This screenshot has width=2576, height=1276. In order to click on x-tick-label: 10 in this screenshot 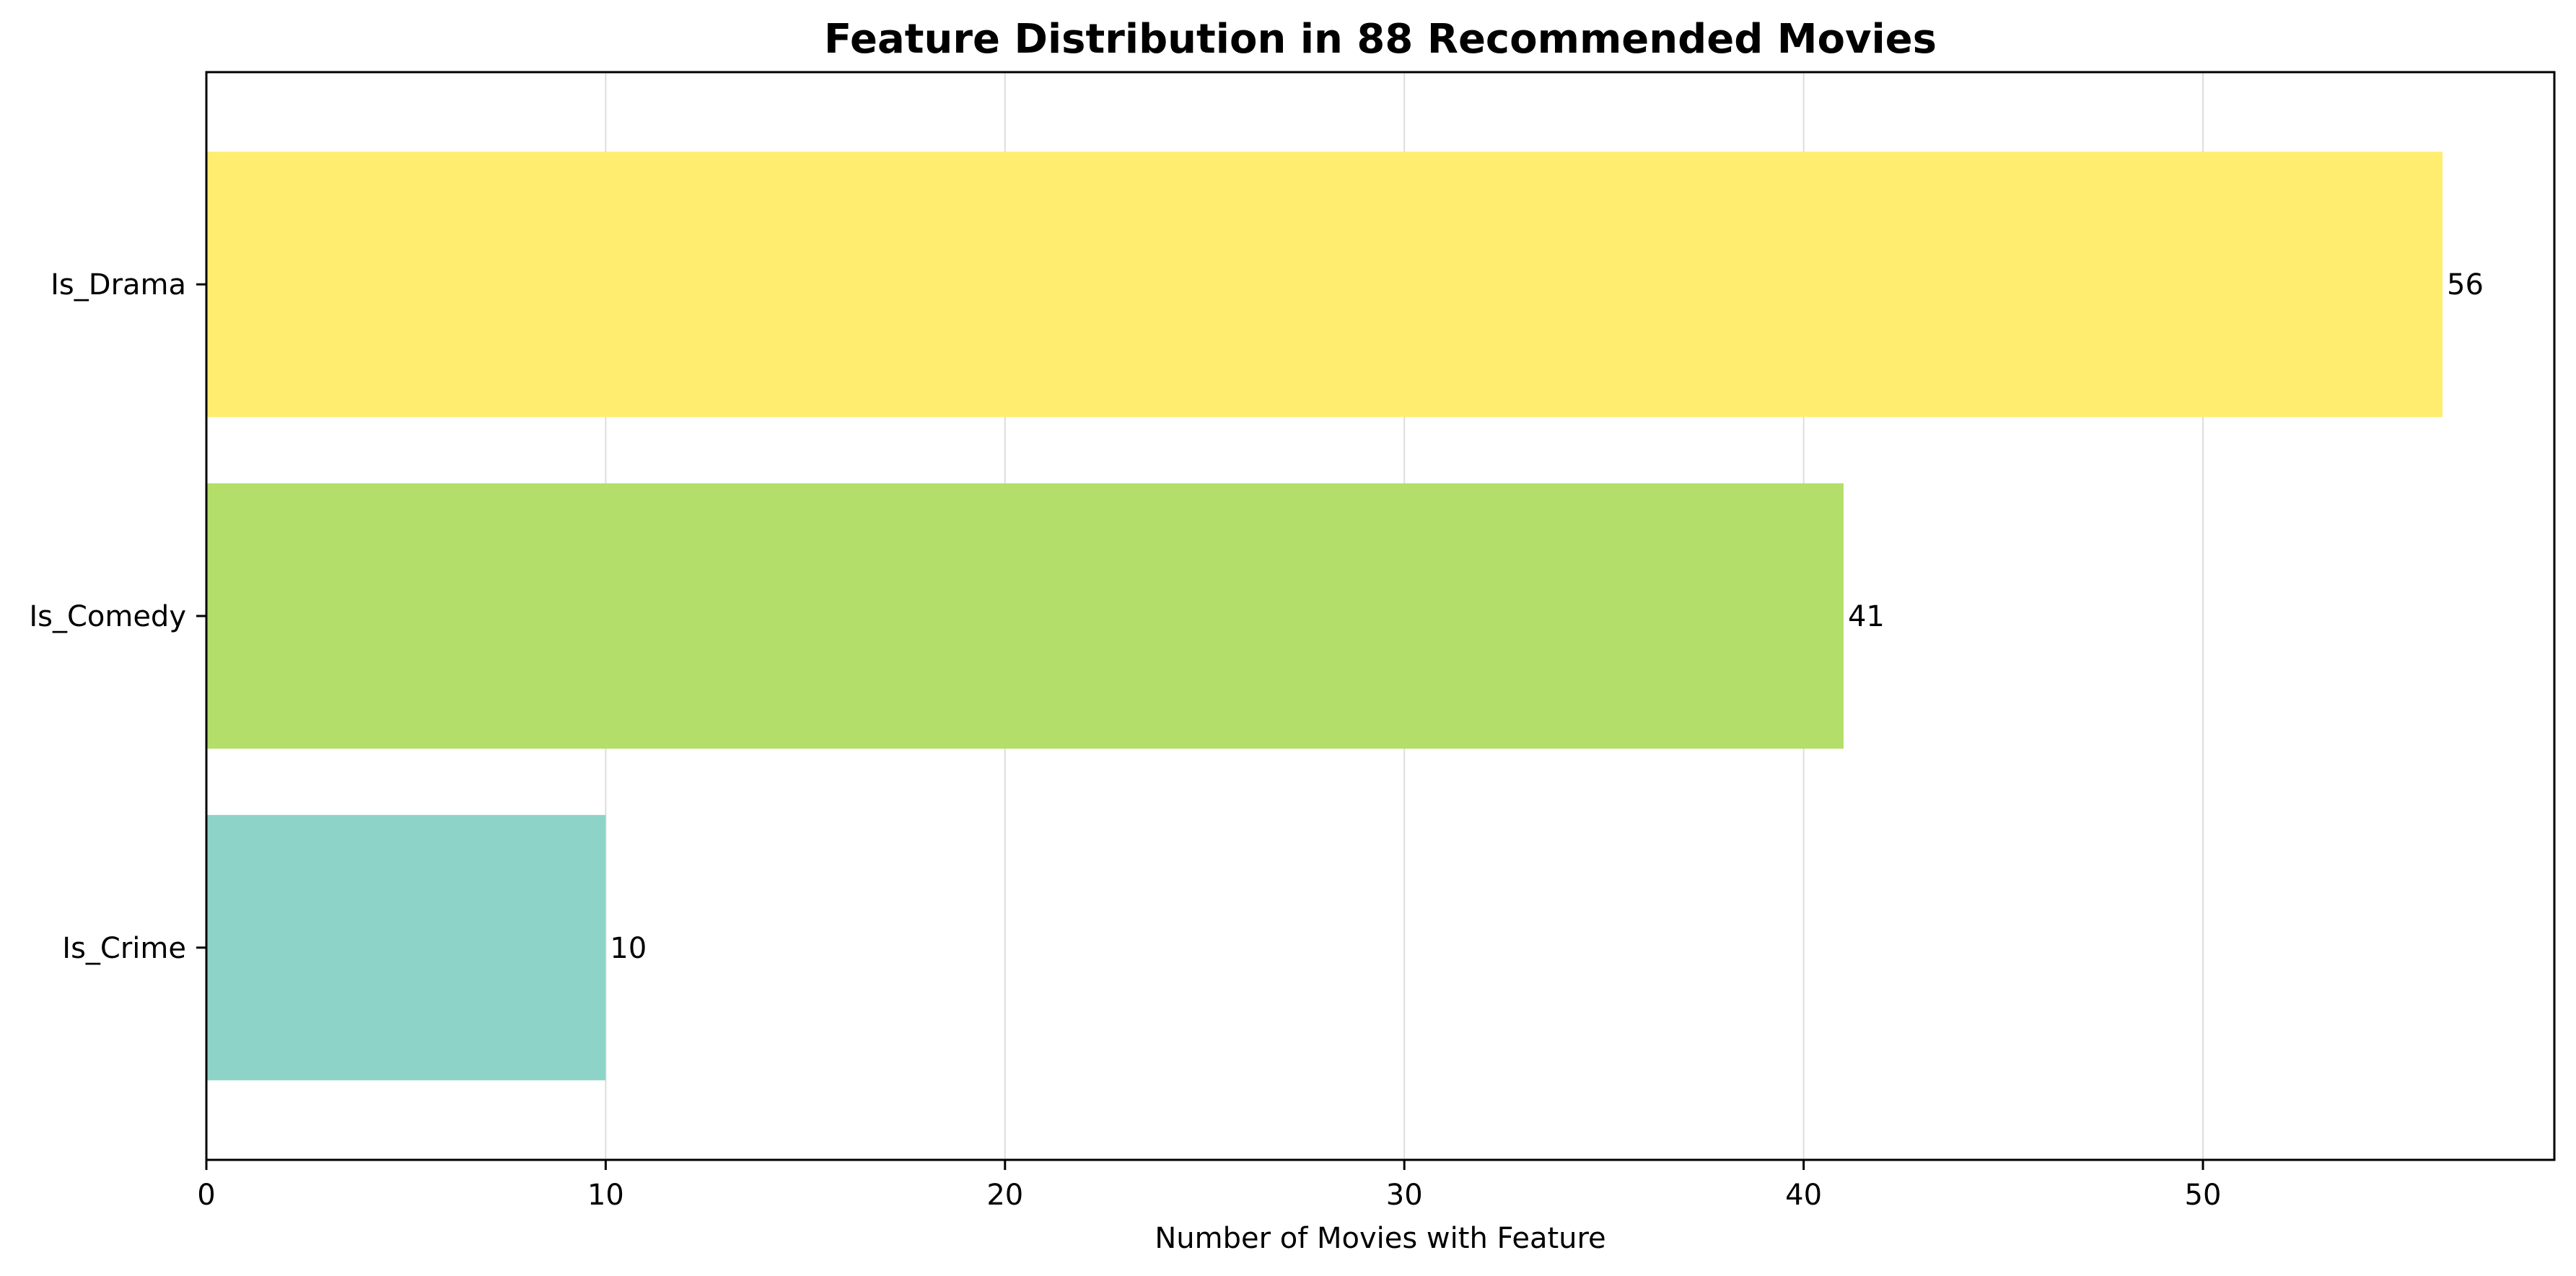, I will do `click(605, 1196)`.